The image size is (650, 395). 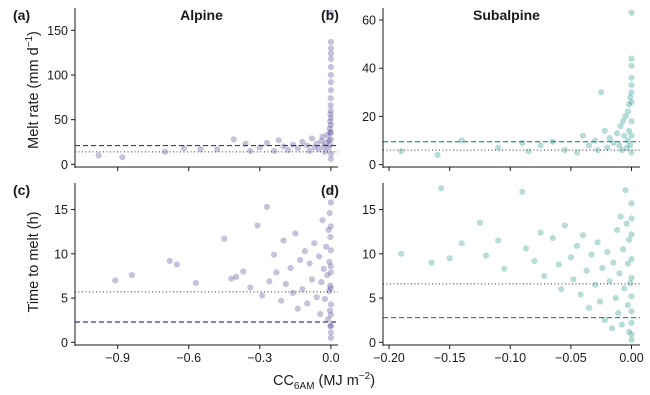 I want to click on x-title-main: CC, so click(x=283, y=381).